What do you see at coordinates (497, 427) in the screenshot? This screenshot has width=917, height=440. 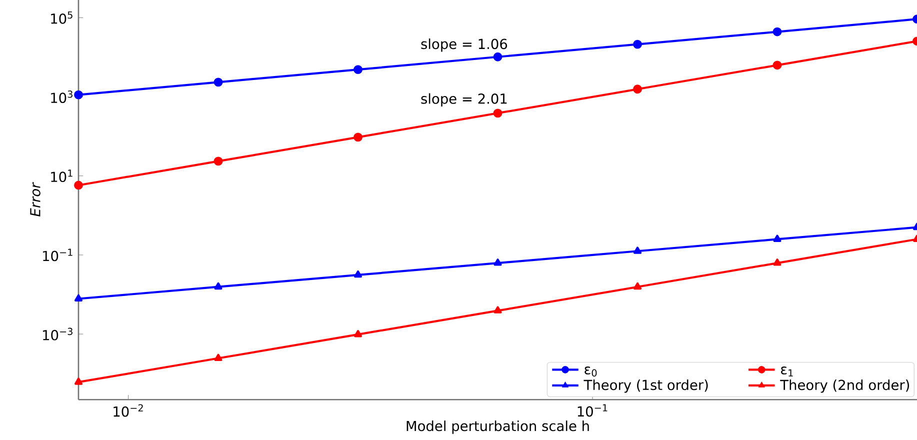 I see `x-axis-title: Model perturbation scale h` at bounding box center [497, 427].